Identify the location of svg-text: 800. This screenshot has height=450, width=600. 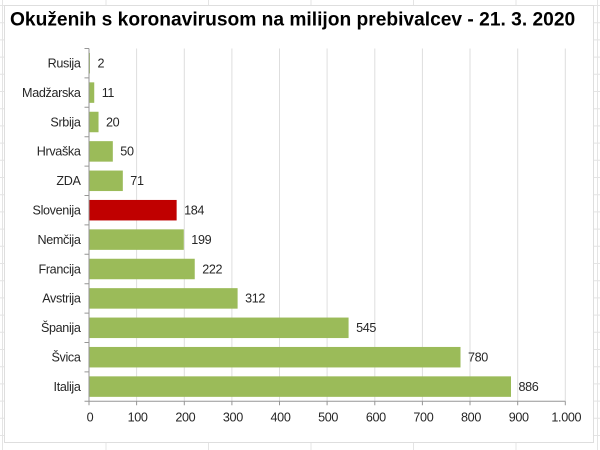
(471, 417).